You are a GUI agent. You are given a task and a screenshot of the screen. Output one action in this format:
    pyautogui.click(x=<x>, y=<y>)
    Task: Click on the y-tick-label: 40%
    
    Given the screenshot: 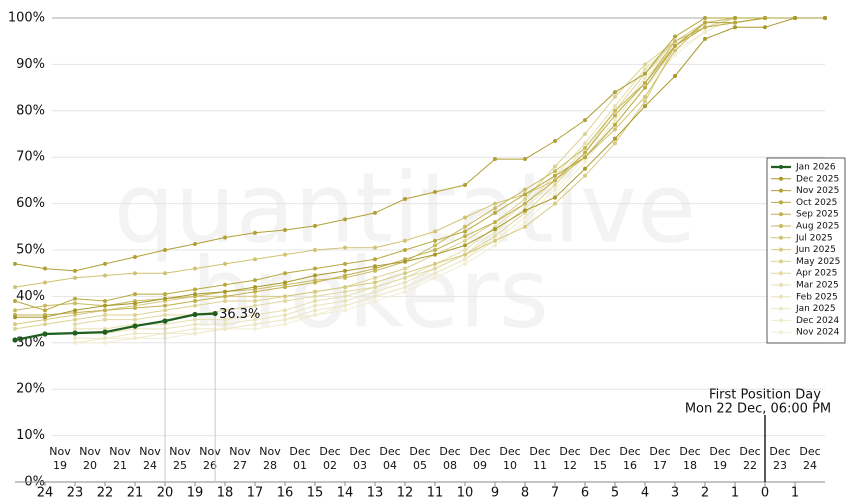 What is the action you would take?
    pyautogui.click(x=30, y=296)
    